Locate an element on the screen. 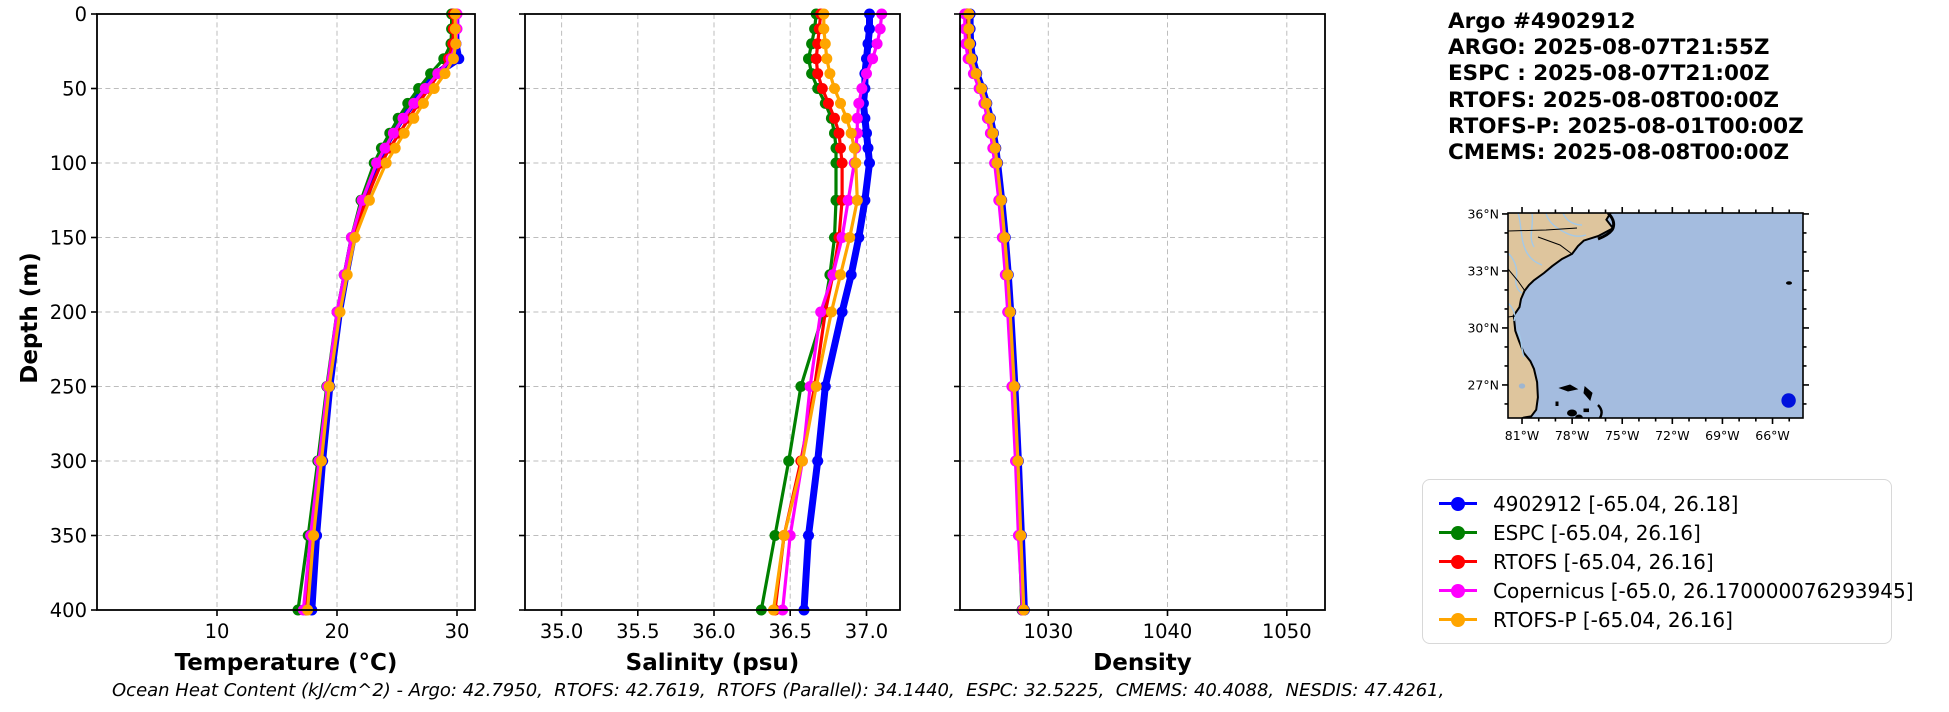 Image resolution: width=1949 pixels, height=712 pixels. x-tick-label: 1030 is located at coordinates (1048, 631).